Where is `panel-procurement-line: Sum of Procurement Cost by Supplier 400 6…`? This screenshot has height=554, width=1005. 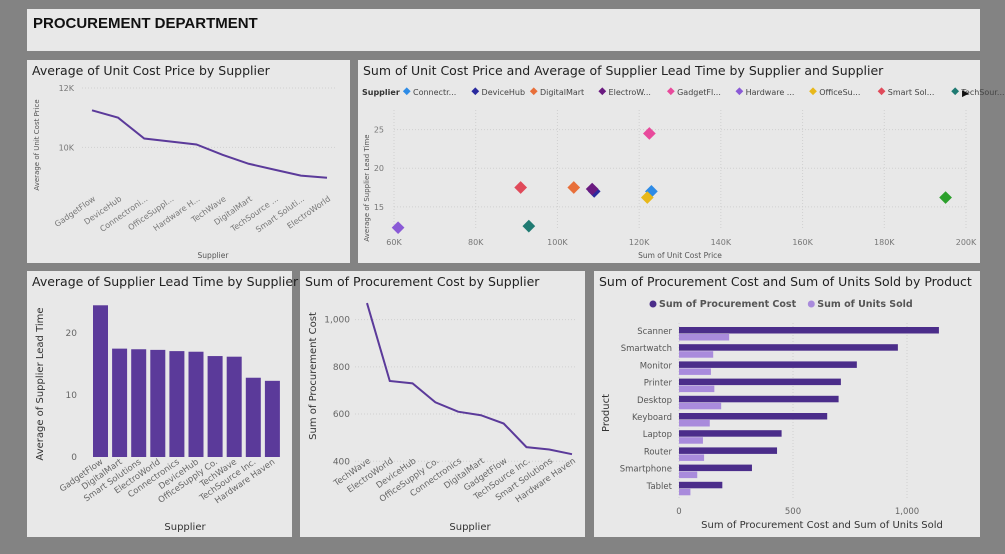 panel-procurement-line: Sum of Procurement Cost by Supplier 400 6… is located at coordinates (442, 404).